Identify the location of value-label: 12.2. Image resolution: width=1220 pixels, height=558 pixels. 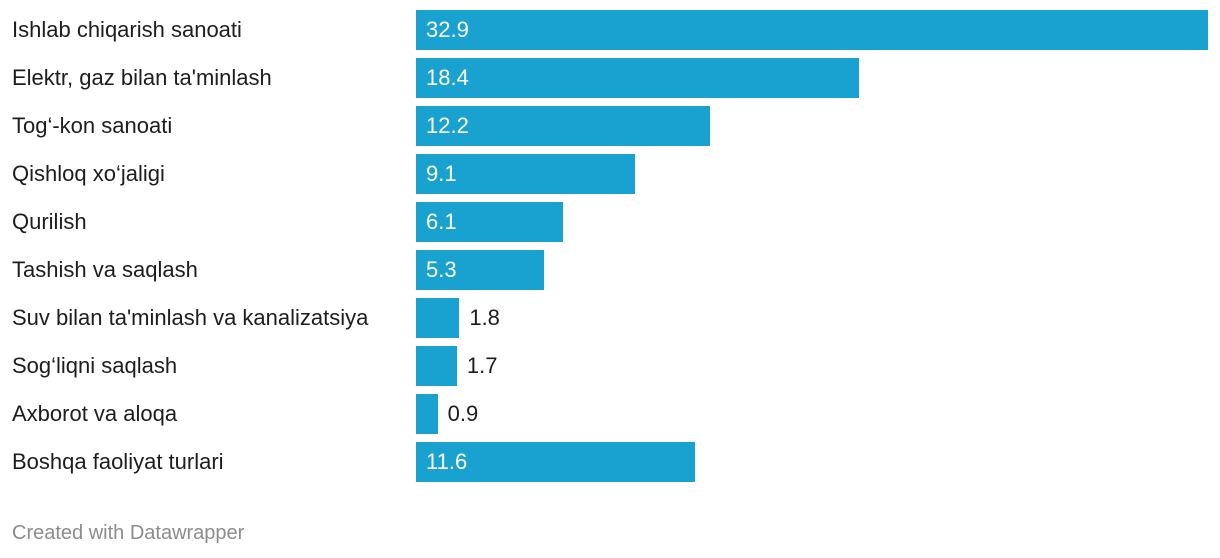
(447, 125).